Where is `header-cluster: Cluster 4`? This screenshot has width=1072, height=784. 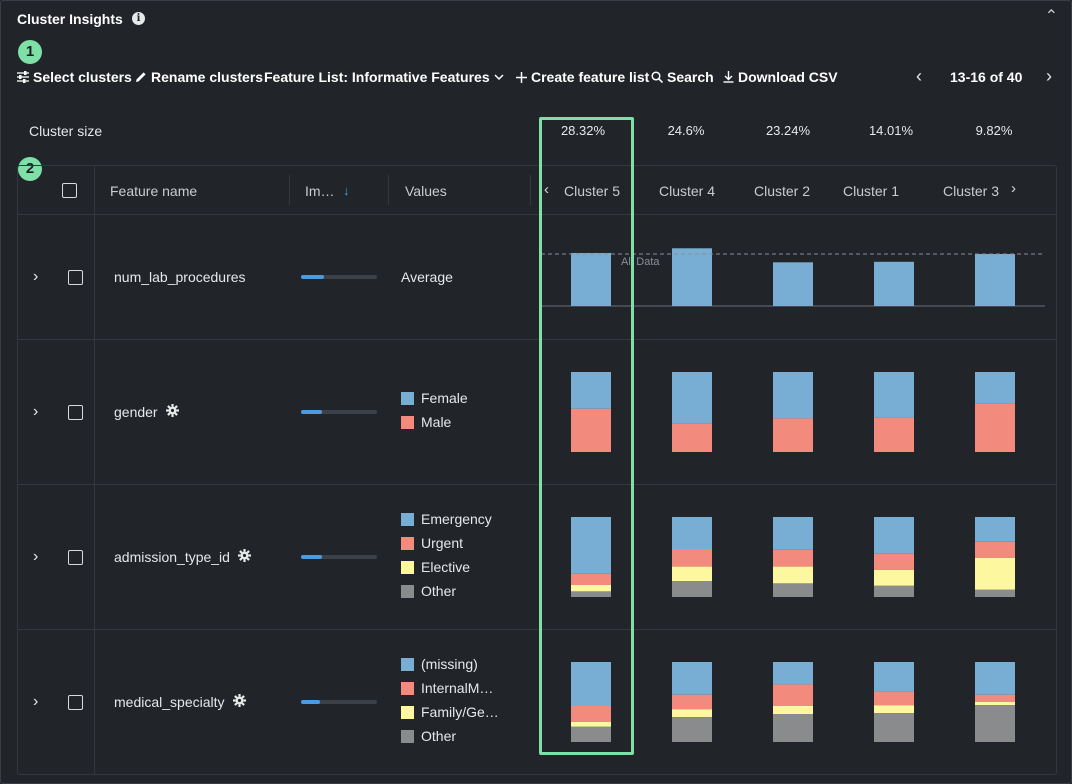 header-cluster: Cluster 4 is located at coordinates (687, 191).